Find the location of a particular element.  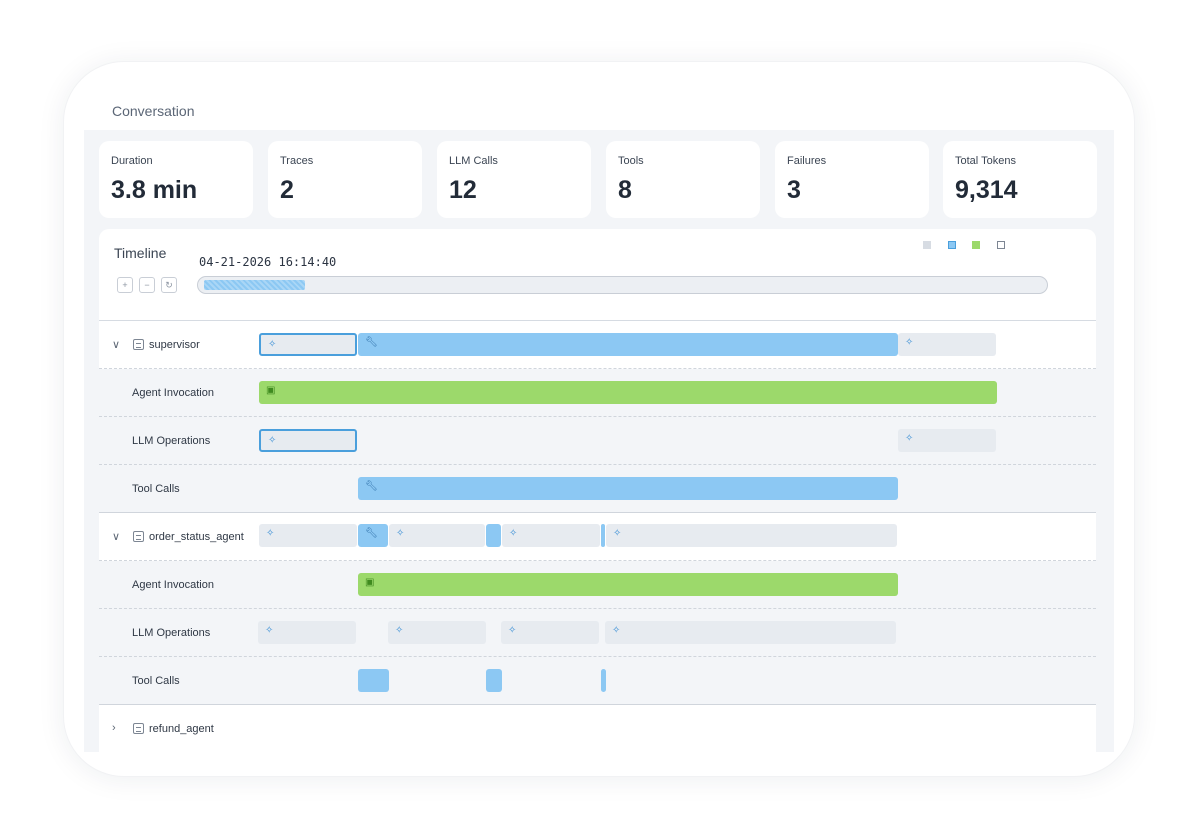

lane-tool-calls: Tool Calls 🔧︎ is located at coordinates (597, 489).